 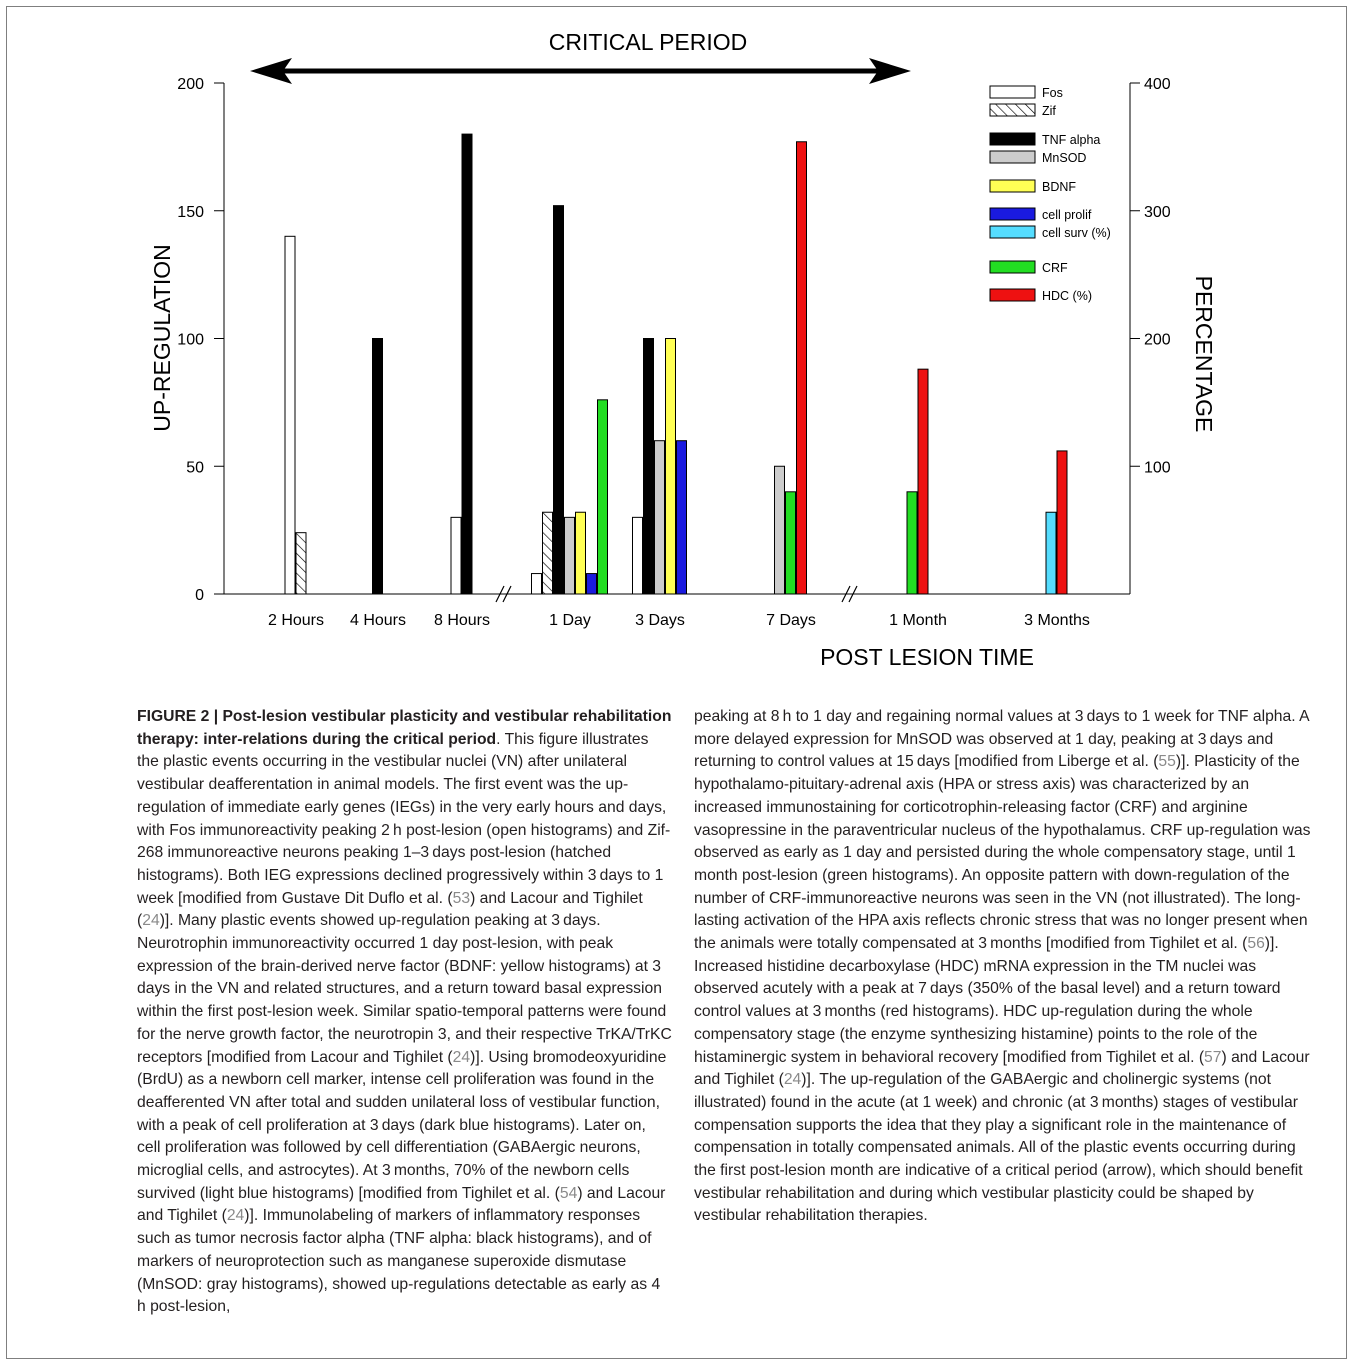 What do you see at coordinates (1071, 140) in the screenshot?
I see `legend-label: TNF alpha` at bounding box center [1071, 140].